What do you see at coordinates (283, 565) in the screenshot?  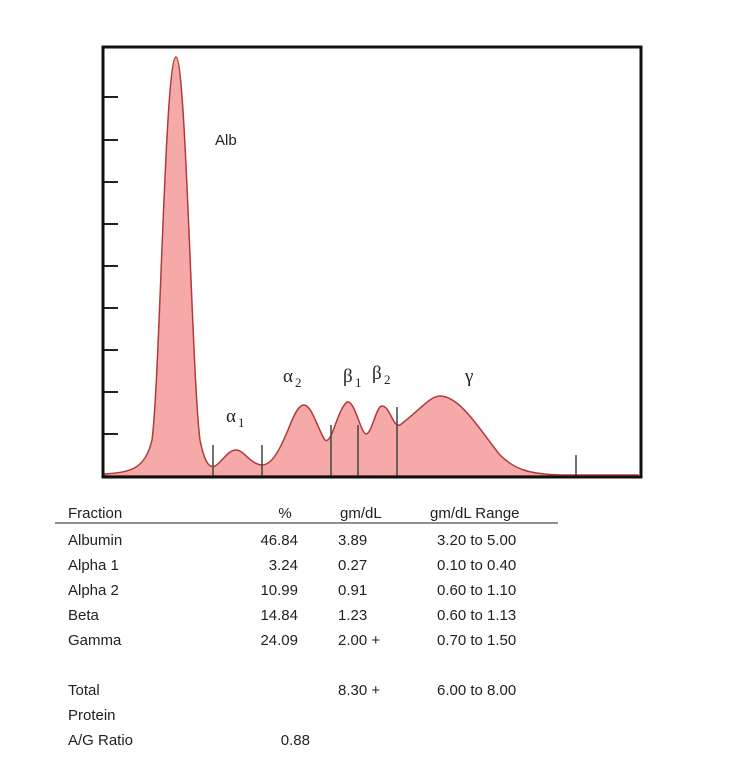 I see `table-cell: 3.24` at bounding box center [283, 565].